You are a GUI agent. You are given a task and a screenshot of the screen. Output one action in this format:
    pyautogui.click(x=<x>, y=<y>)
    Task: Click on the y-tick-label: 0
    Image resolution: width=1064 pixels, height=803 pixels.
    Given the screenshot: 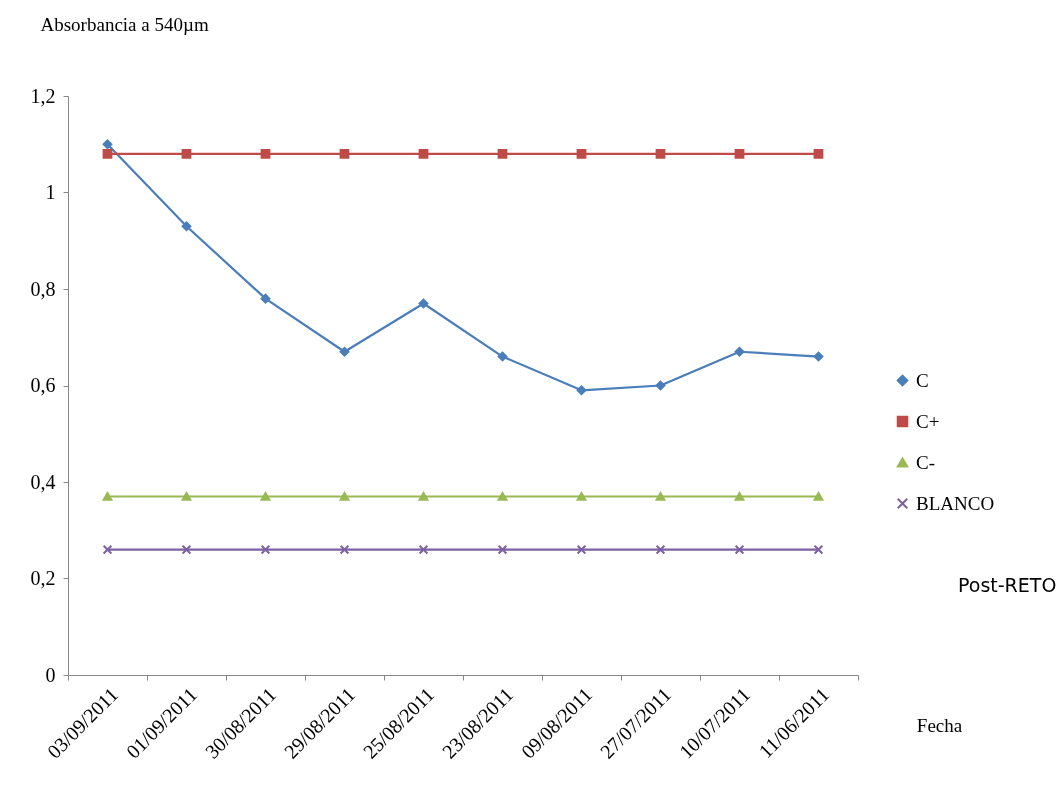 What is the action you would take?
    pyautogui.click(x=50, y=674)
    